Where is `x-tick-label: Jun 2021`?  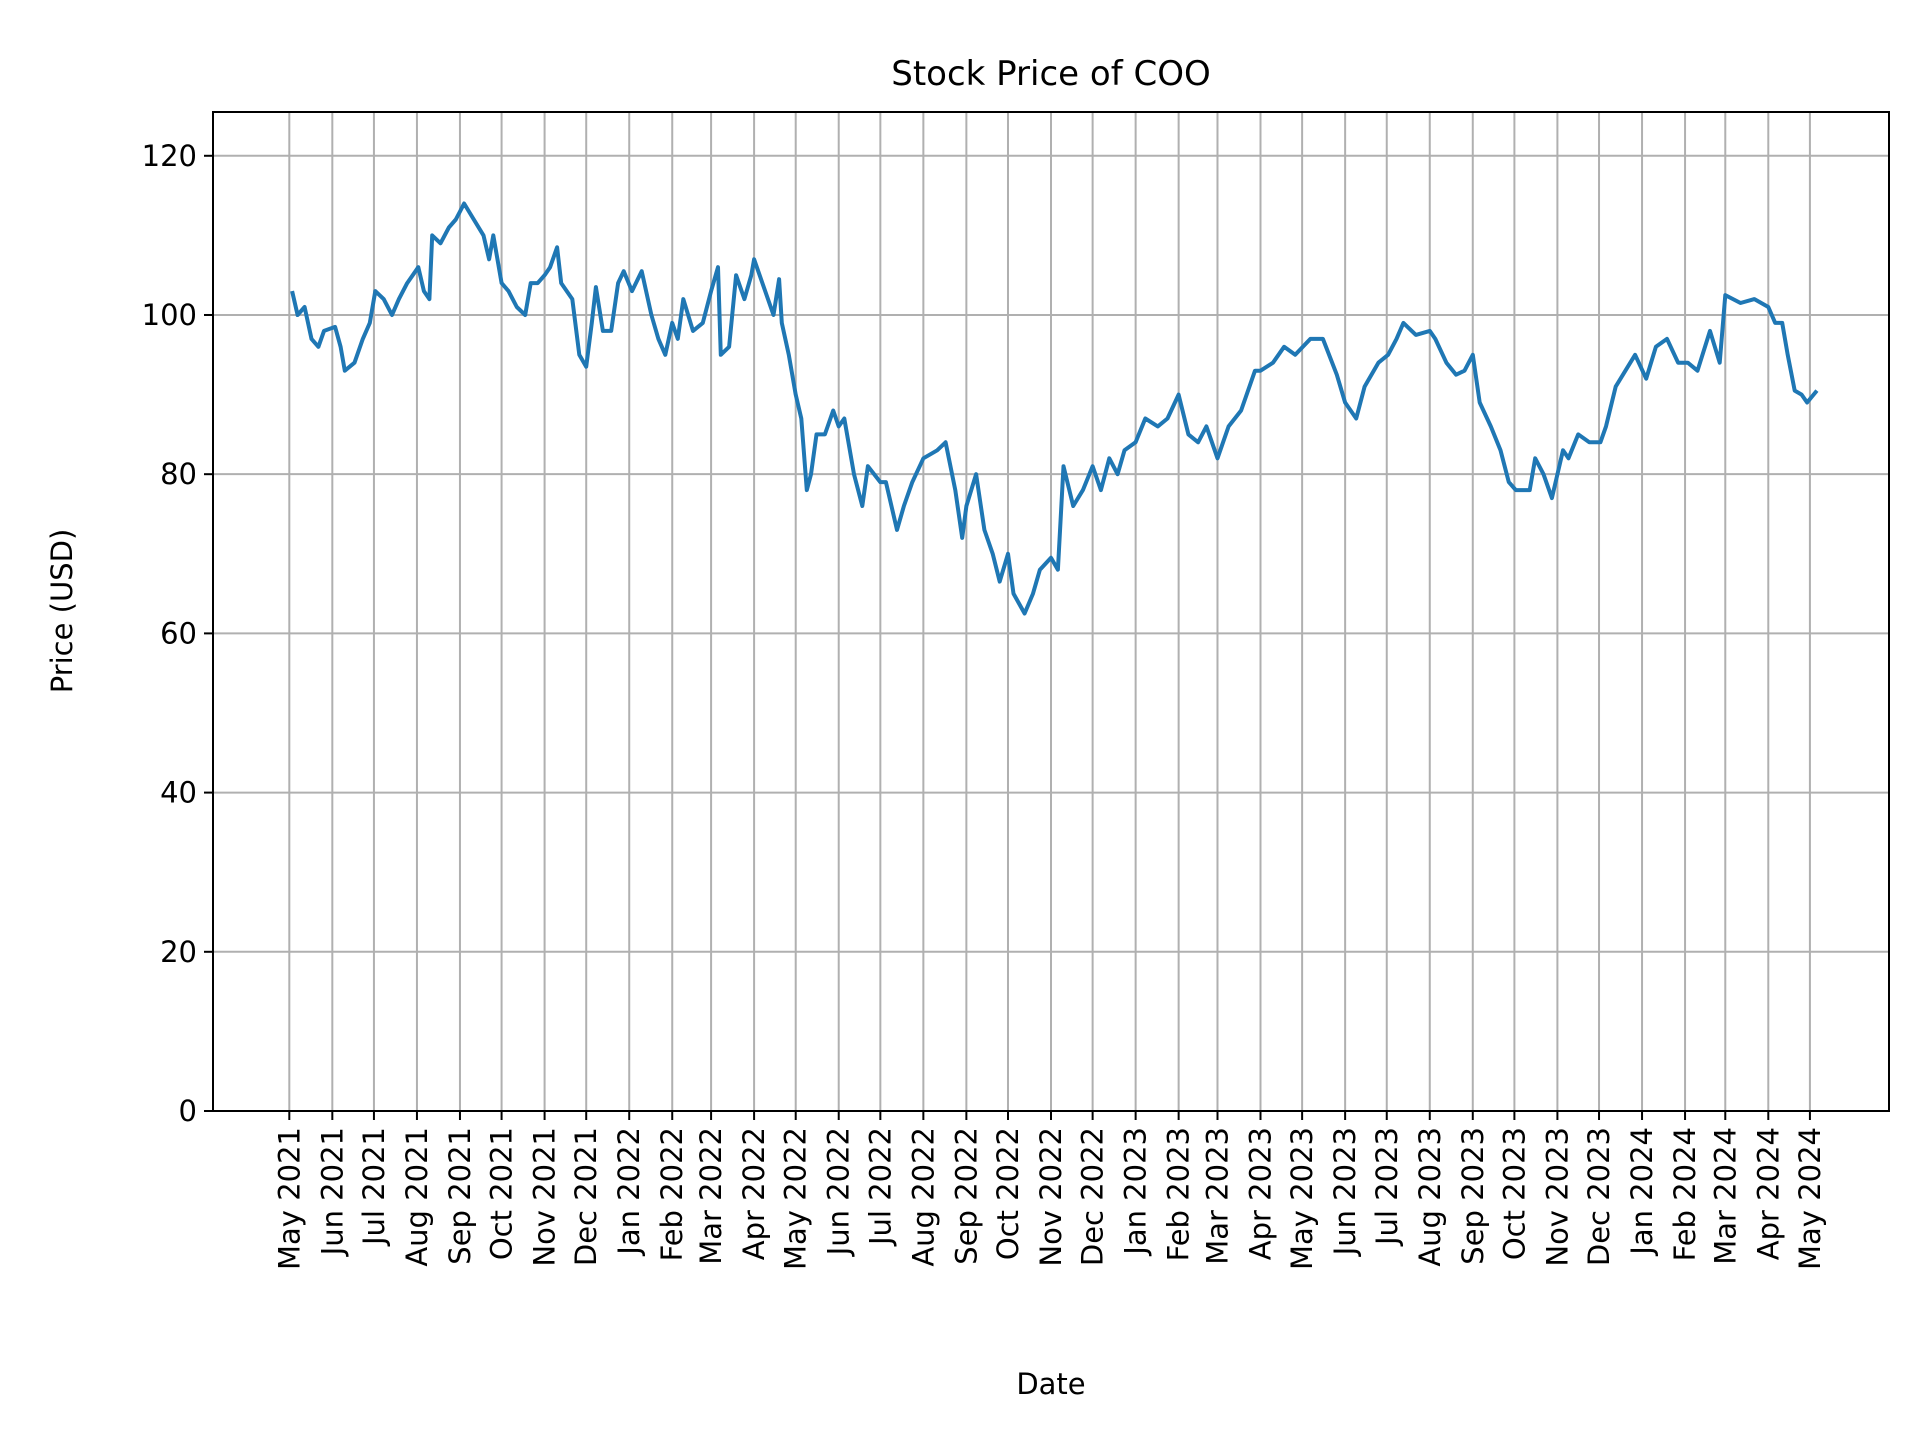
x-tick-label: Jun 2021 is located at coordinates (332, 1192).